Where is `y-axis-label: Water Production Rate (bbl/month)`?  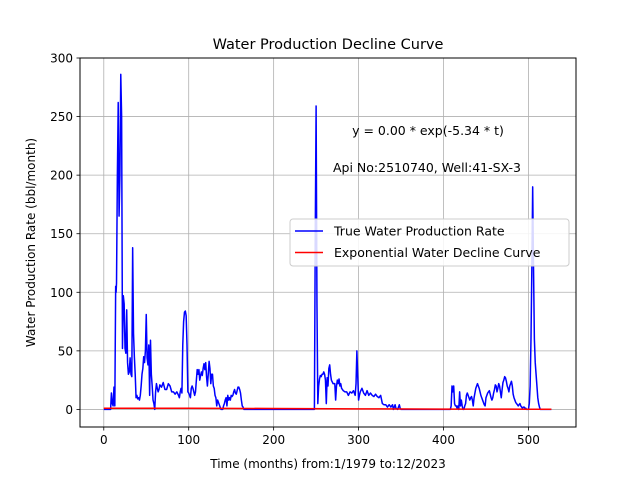 y-axis-label: Water Production Rate (bbl/month) is located at coordinates (31, 242).